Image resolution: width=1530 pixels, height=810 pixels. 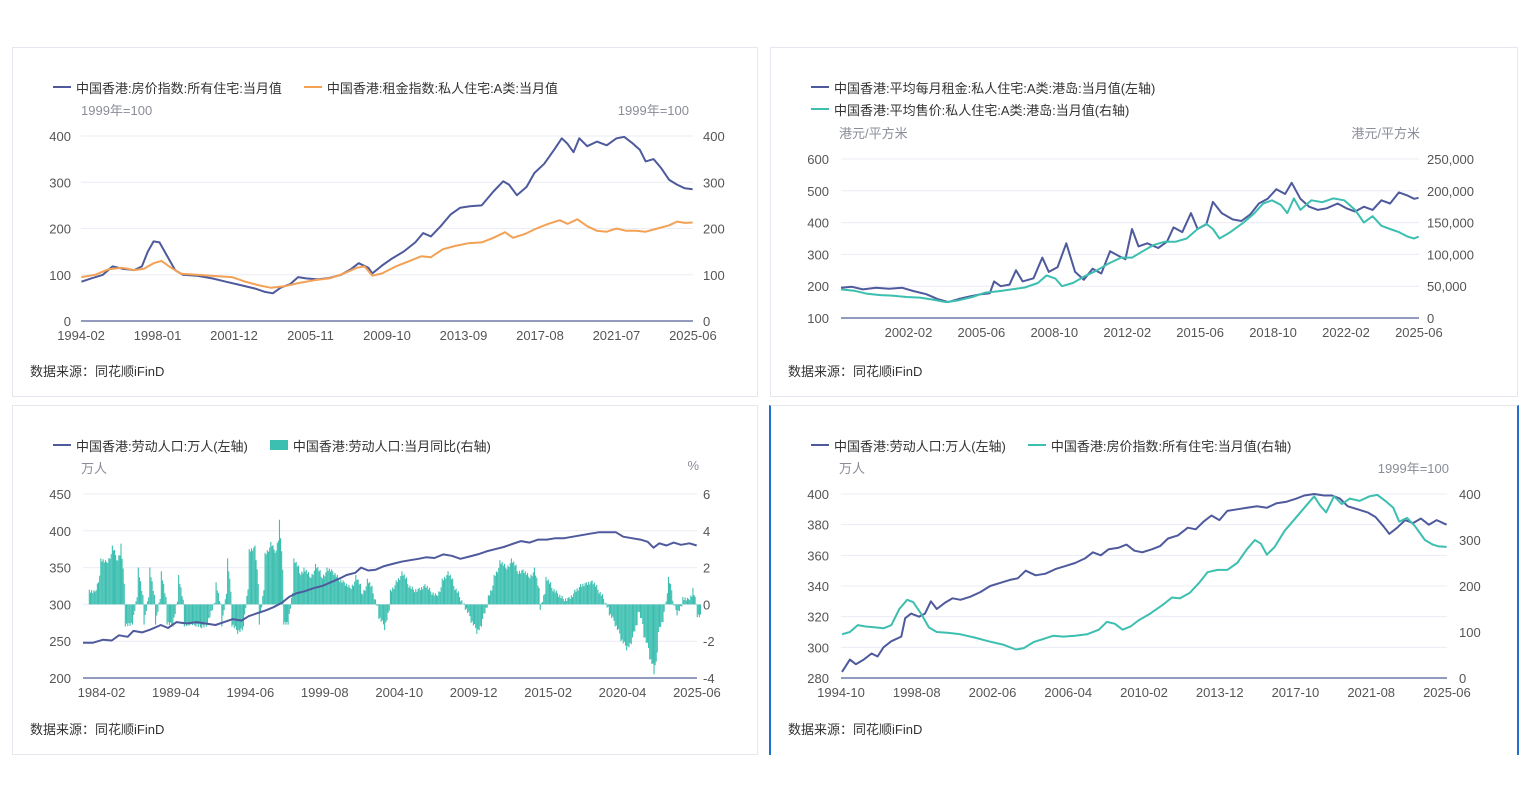 I want to click on legend-line-icon, so click(x=62, y=87).